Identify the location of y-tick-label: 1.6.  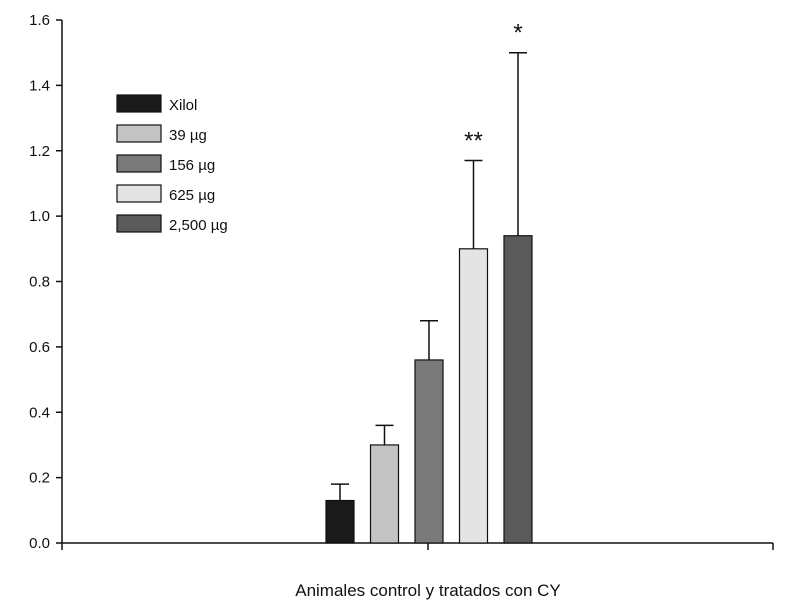
(39, 20).